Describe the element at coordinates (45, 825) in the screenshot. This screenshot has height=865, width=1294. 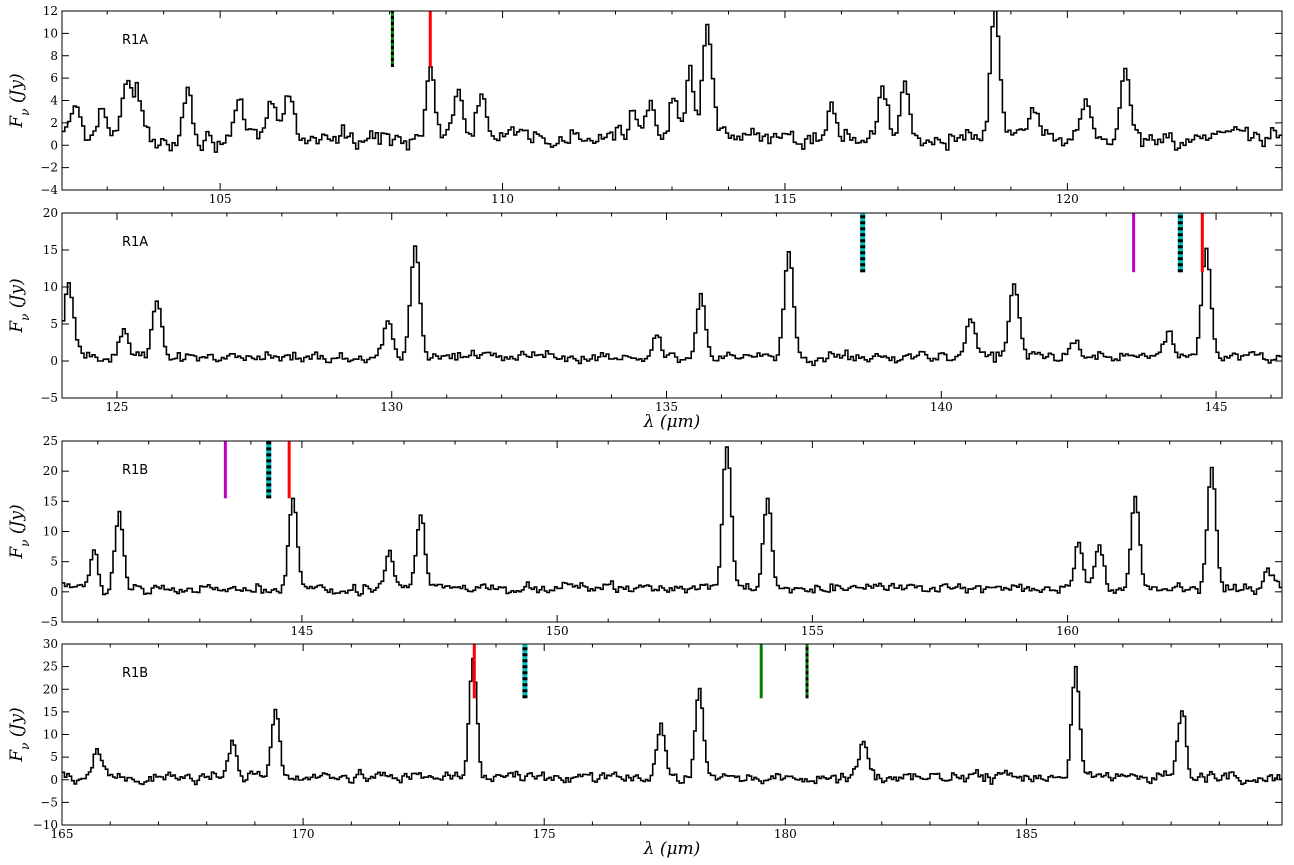
I see `y-tick-label: −10` at that location.